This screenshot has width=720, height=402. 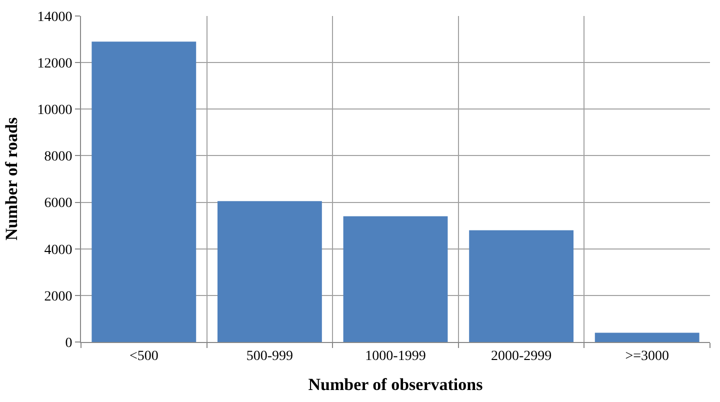 I want to click on y-tick-label: 0, so click(x=68, y=343).